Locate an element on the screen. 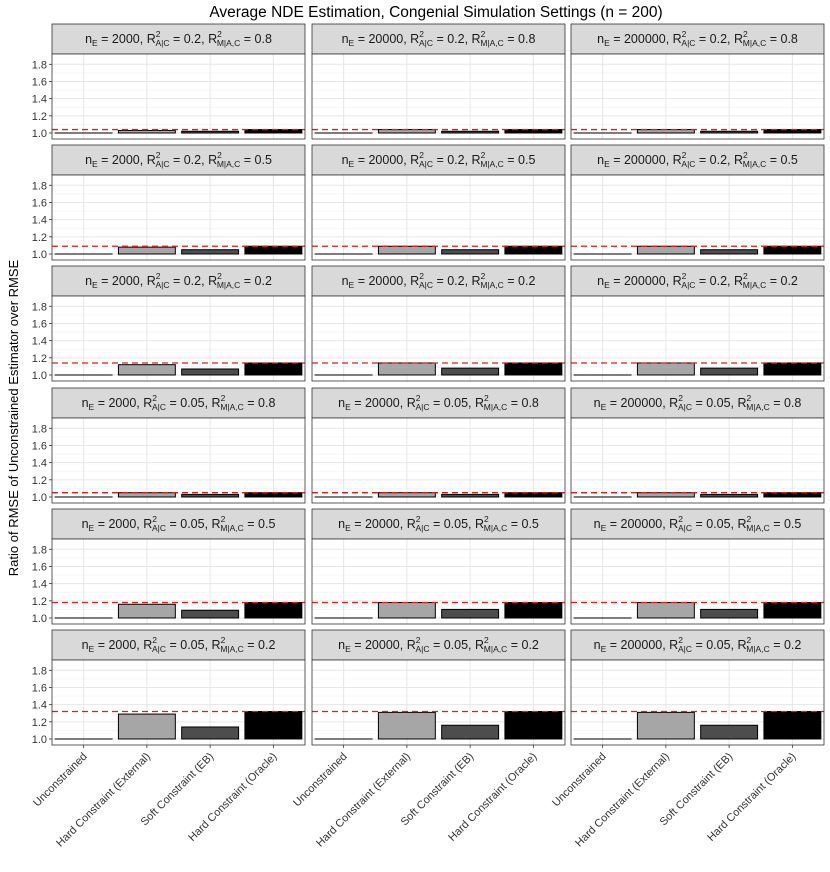 This screenshot has width=830, height=872. facet-panel: nE = 20000, R2 A|C = 0.05, R2 M|A,C = 0.5 is located at coordinates (438, 566).